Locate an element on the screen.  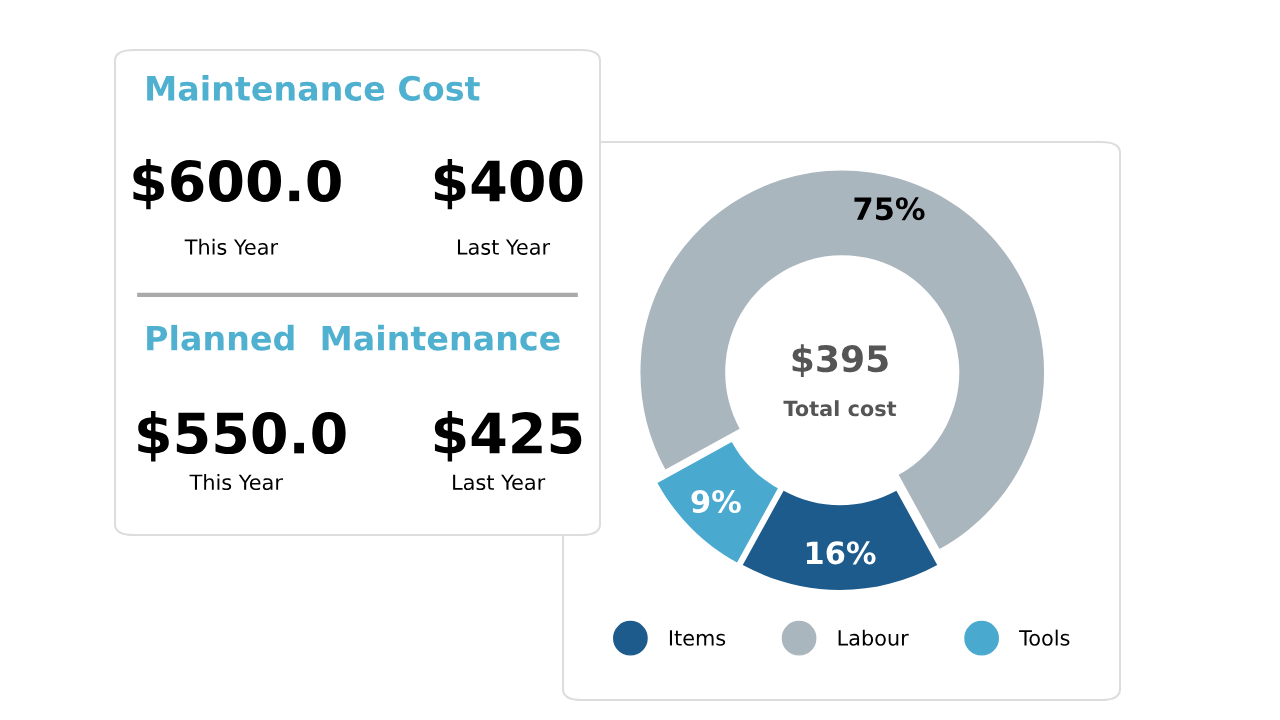
text: $550.0 is located at coordinates (242, 436).